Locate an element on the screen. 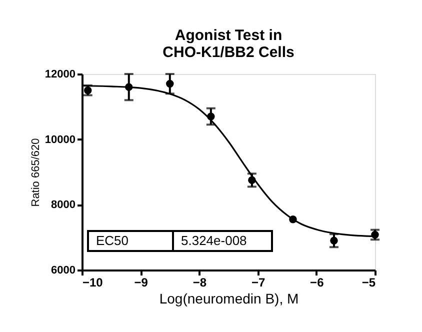 This screenshot has height=332, width=422. annotation: EC50 is located at coordinates (112, 240).